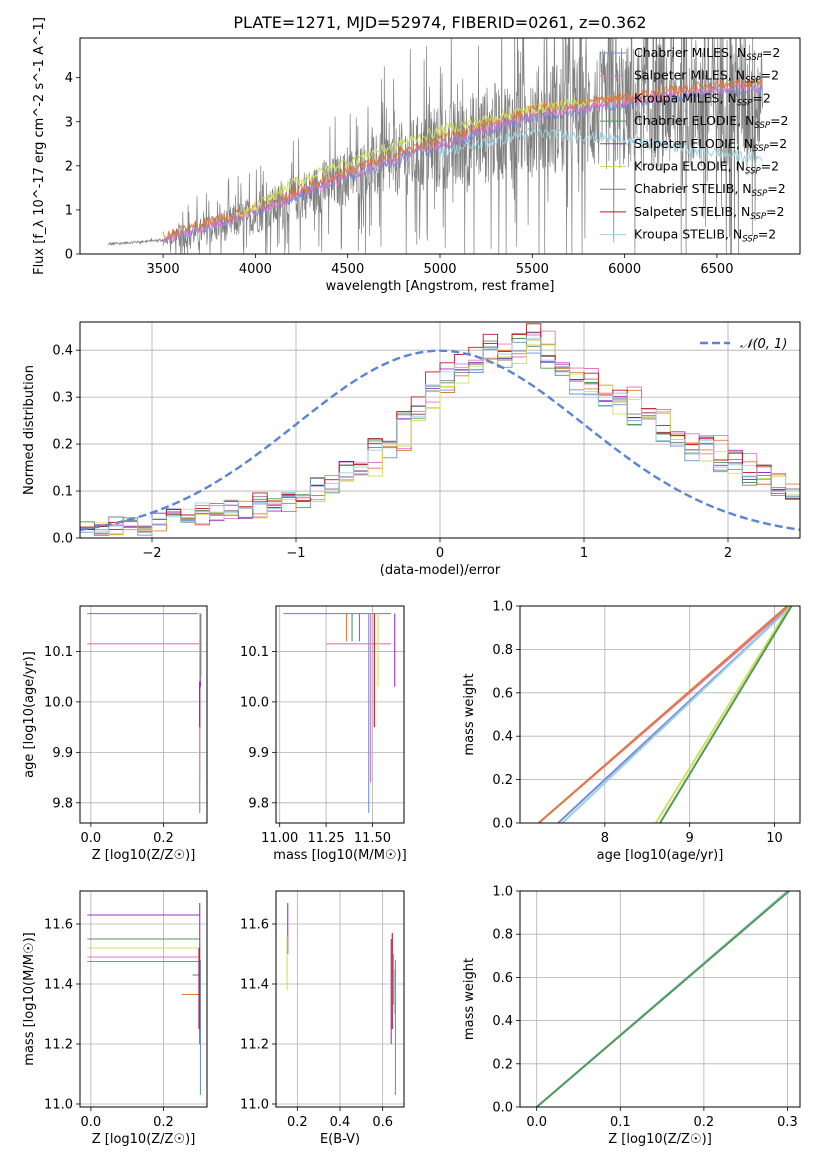  I want to click on x-tick-label: 1, so click(584, 553).